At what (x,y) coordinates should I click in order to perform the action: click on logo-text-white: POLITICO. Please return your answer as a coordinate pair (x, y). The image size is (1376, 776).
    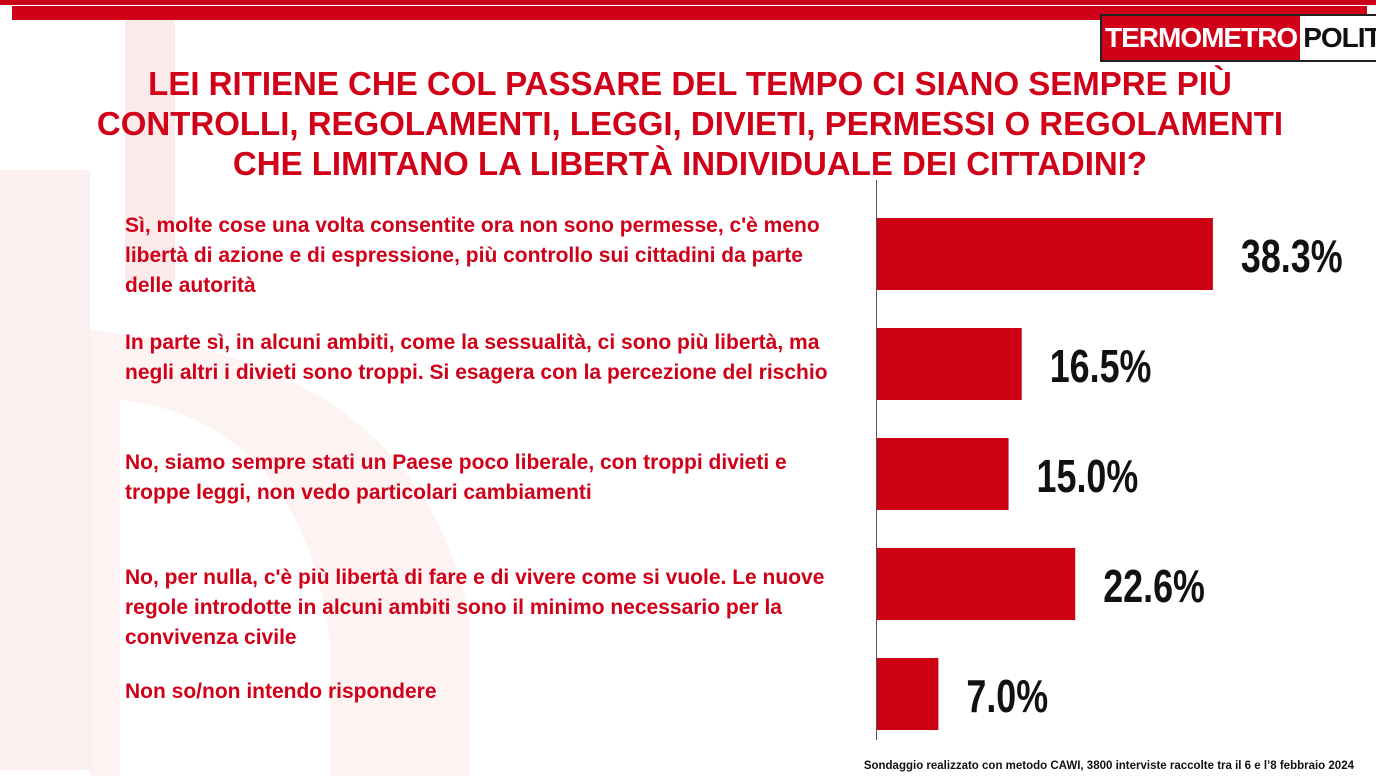
    Looking at the image, I should click on (1338, 38).